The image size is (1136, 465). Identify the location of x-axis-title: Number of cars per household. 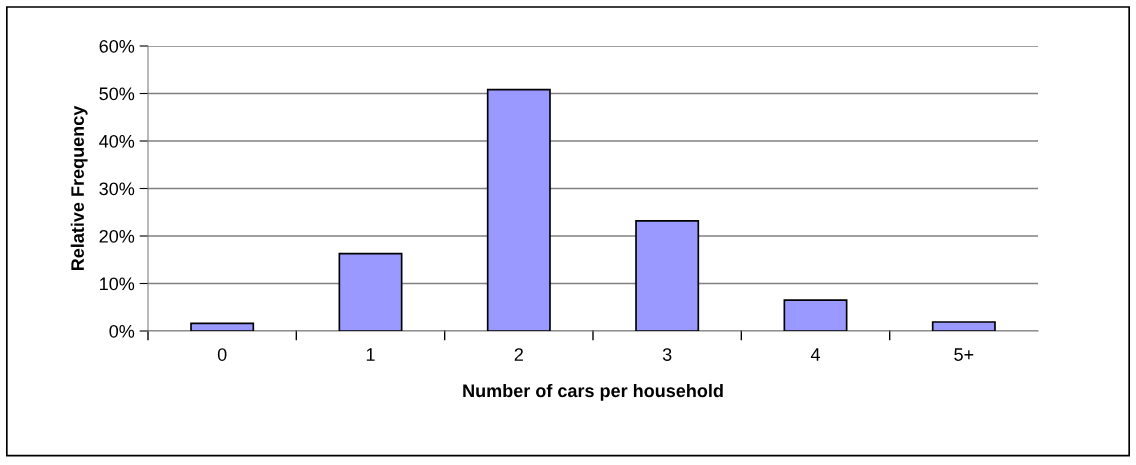
(593, 392).